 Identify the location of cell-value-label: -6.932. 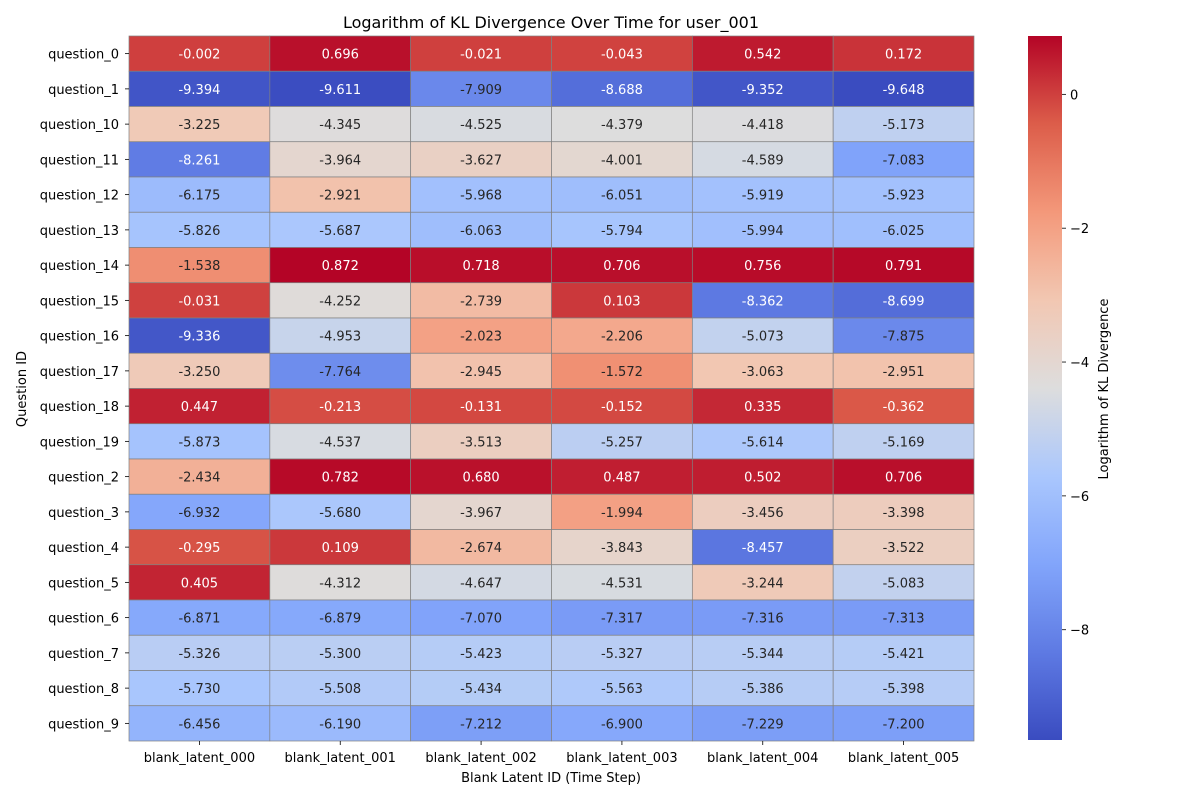
(199, 513).